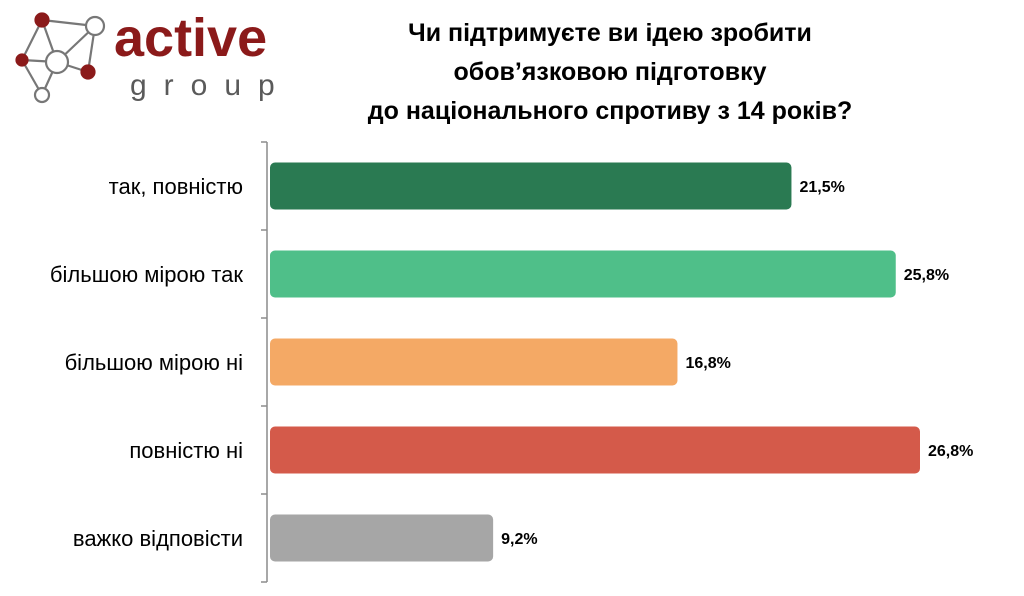 The height and width of the screenshot is (596, 1024). I want to click on data-label: 25,8%, so click(926, 275).